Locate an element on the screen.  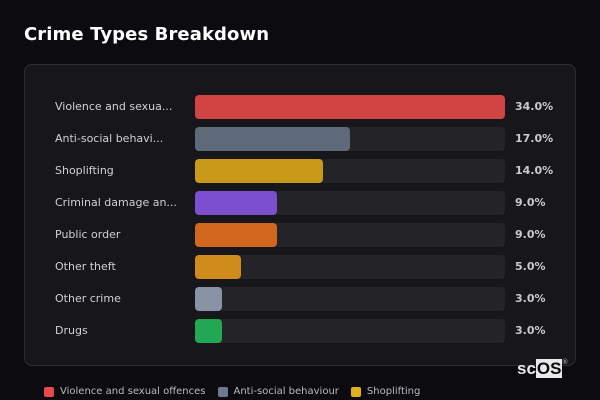
legend-item: Anti-social behaviour is located at coordinates (278, 391).